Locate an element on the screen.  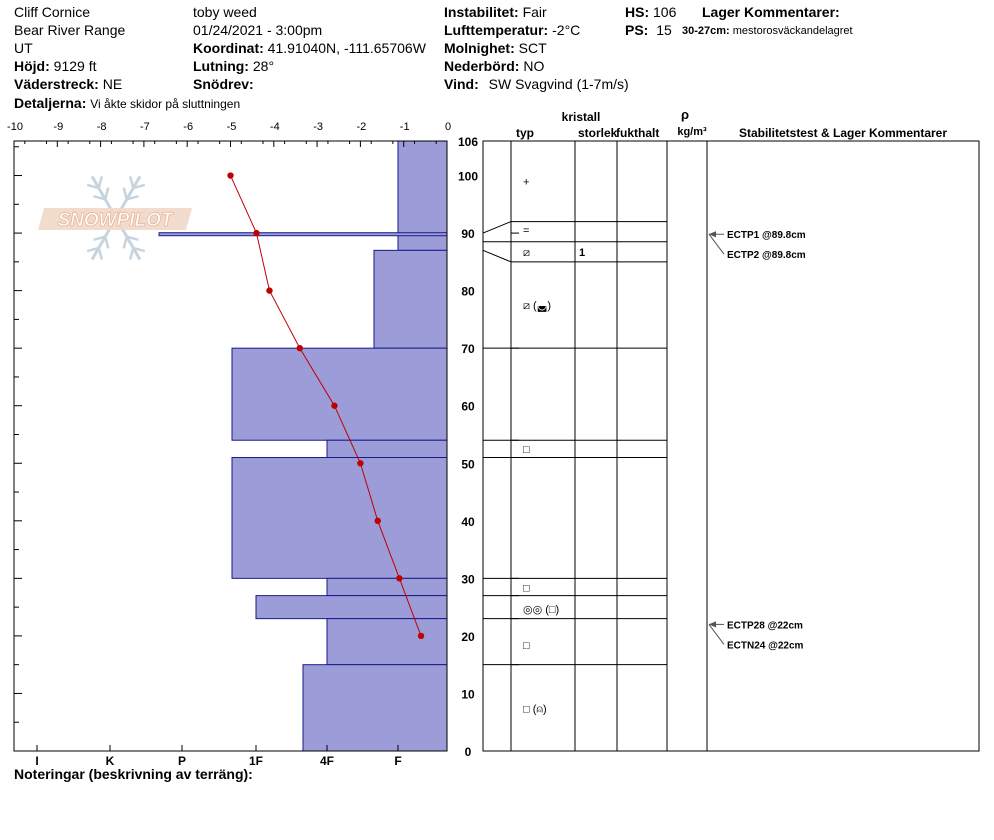
temp-tick-label: -3 is located at coordinates (318, 127).